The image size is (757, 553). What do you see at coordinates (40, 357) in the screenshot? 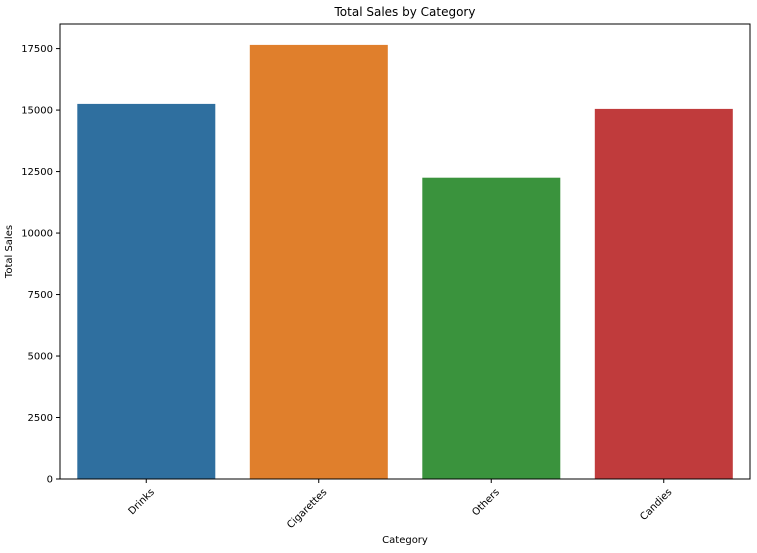
I see `y-tick-label: 5000` at bounding box center [40, 357].